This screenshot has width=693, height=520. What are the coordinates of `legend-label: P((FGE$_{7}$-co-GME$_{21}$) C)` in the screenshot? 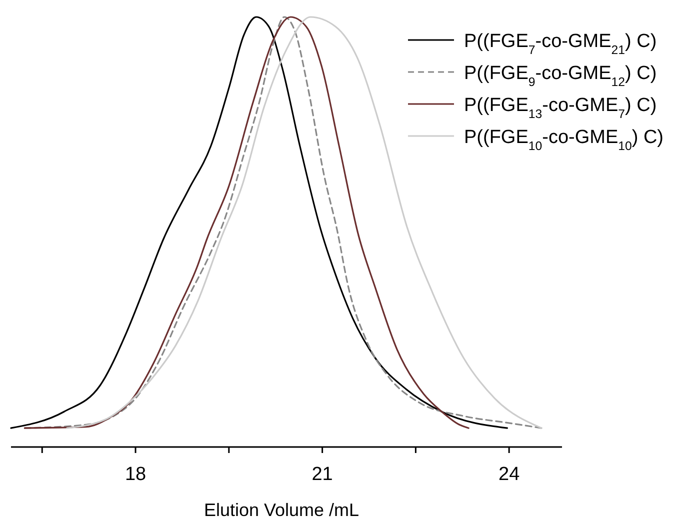 It's located at (560, 44).